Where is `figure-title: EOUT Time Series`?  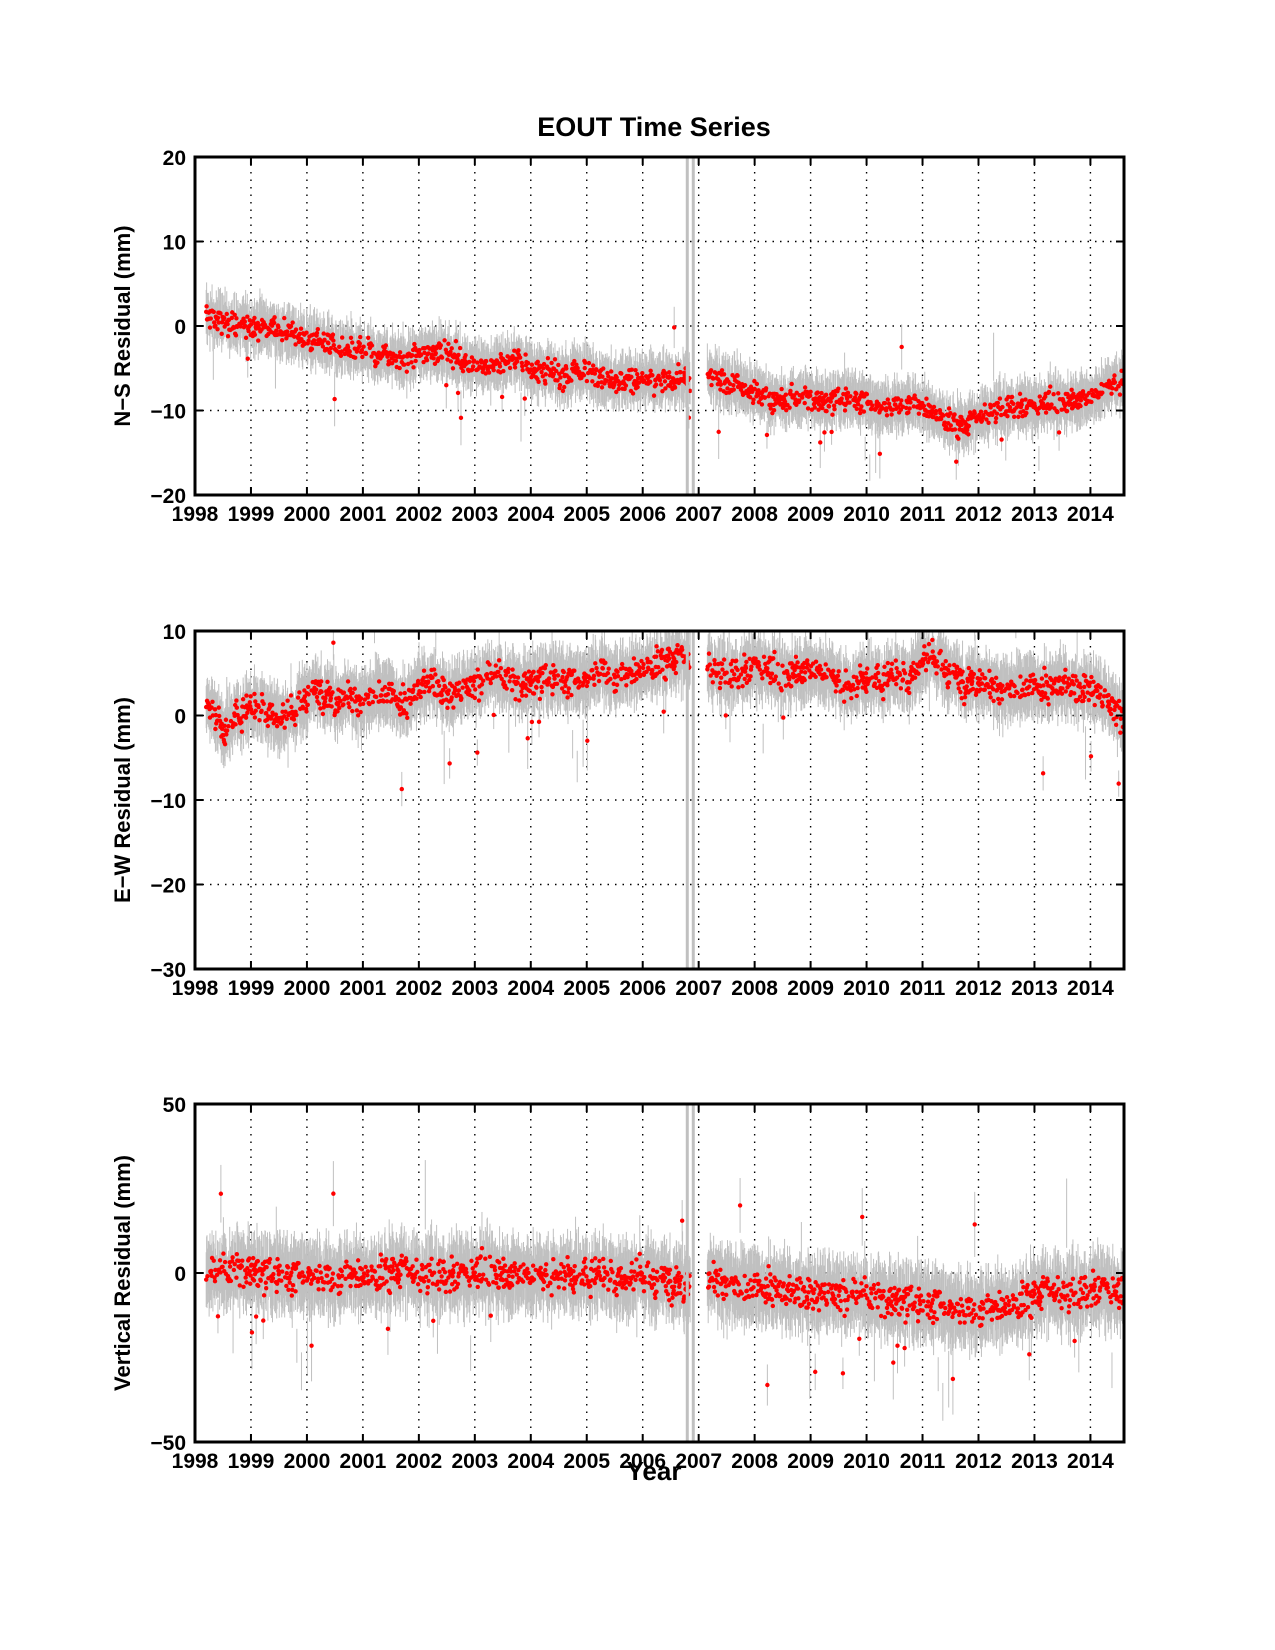
figure-title: EOUT Time Series is located at coordinates (654, 127).